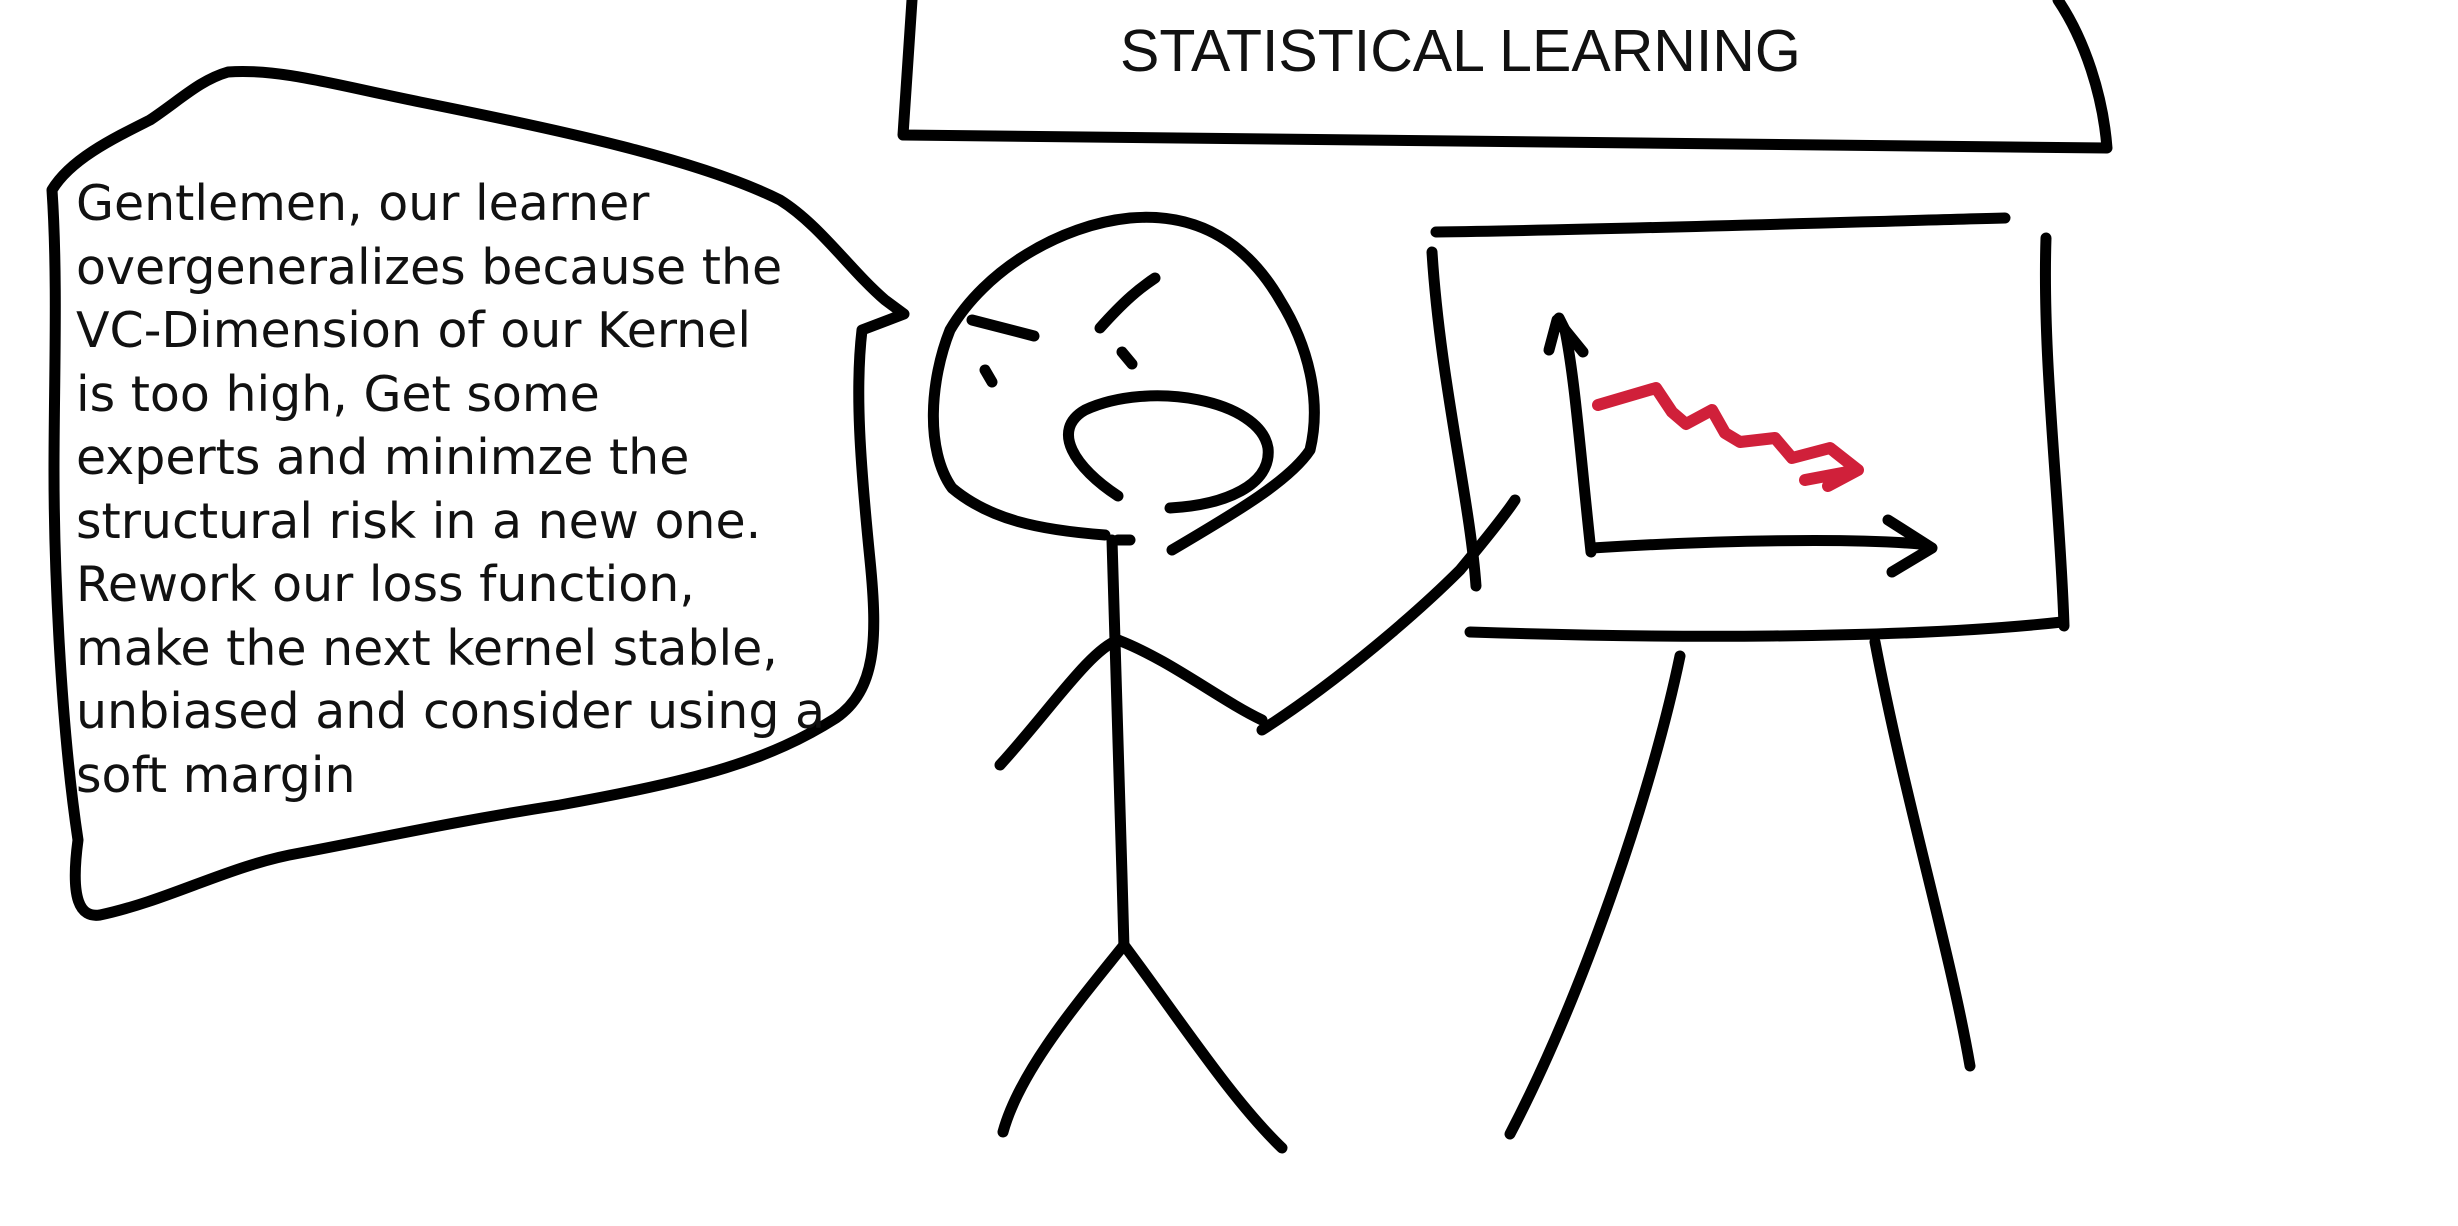 This screenshot has width=2458, height=1226. What do you see at coordinates (1454, 419) in the screenshot?
I see `board-left-edge` at bounding box center [1454, 419].